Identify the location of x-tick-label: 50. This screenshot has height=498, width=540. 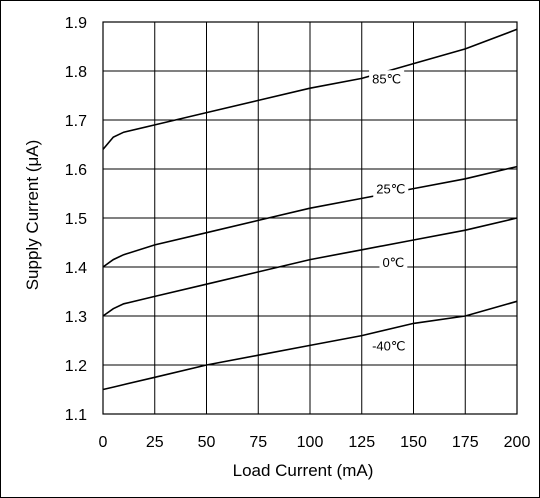
(207, 442).